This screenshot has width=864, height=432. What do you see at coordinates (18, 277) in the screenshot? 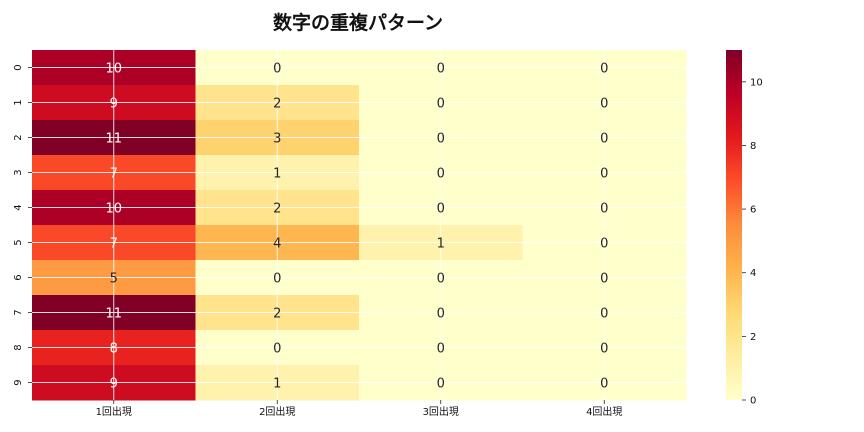
I see `y-tick-label: 6` at bounding box center [18, 277].